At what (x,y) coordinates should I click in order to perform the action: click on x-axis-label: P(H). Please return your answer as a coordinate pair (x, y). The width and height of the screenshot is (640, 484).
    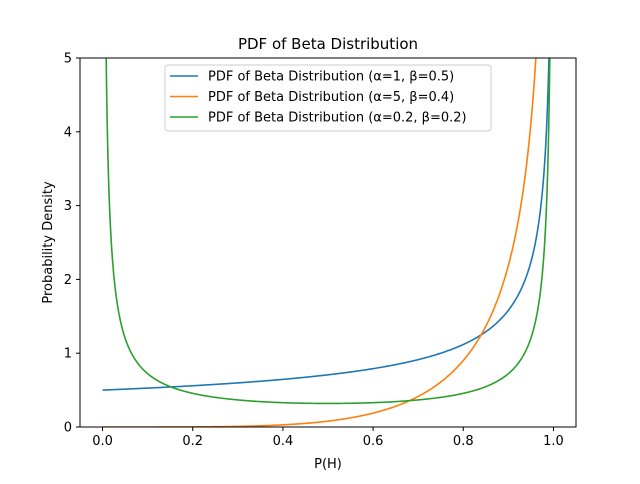
    Looking at the image, I should click on (328, 464).